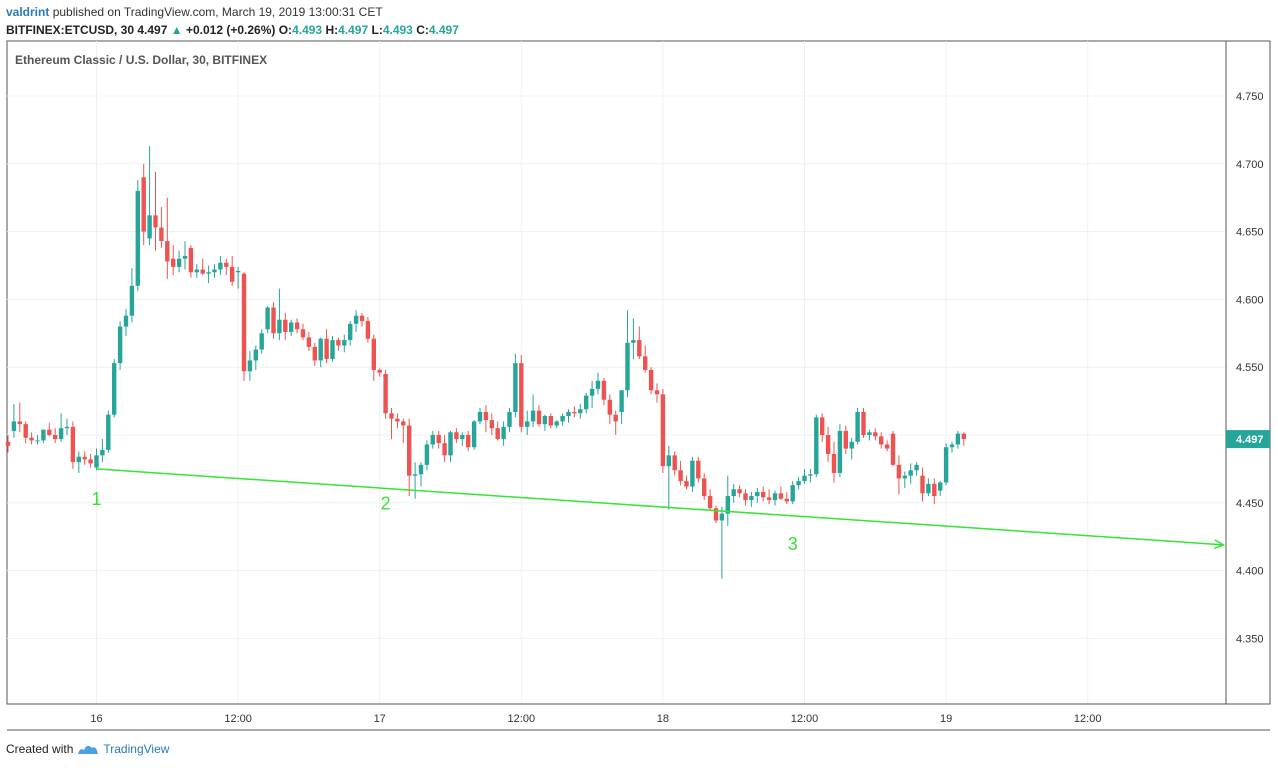  Describe the element at coordinates (230, 30) in the screenshot. I see `price-change: +0.012 (+0.26%)` at that location.